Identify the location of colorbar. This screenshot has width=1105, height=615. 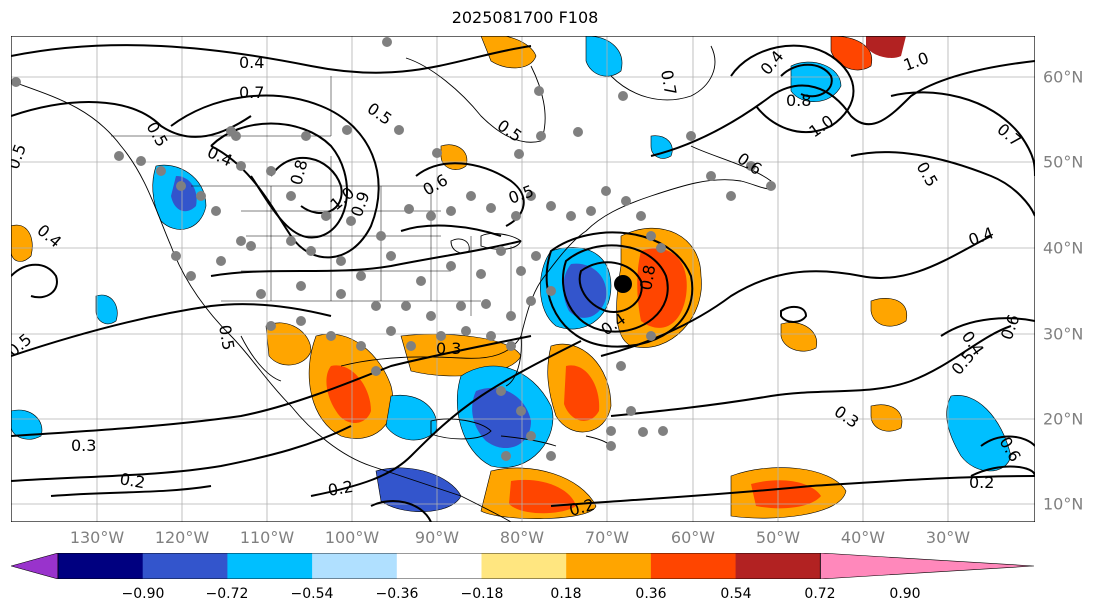
(523, 566).